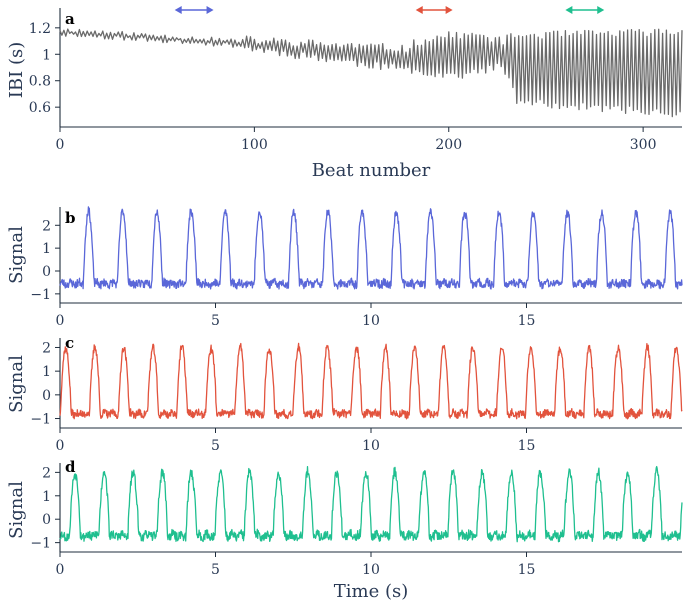 Image resolution: width=685 pixels, height=606 pixels. What do you see at coordinates (70, 19) in the screenshot?
I see `panel-letter-a: a` at bounding box center [70, 19].